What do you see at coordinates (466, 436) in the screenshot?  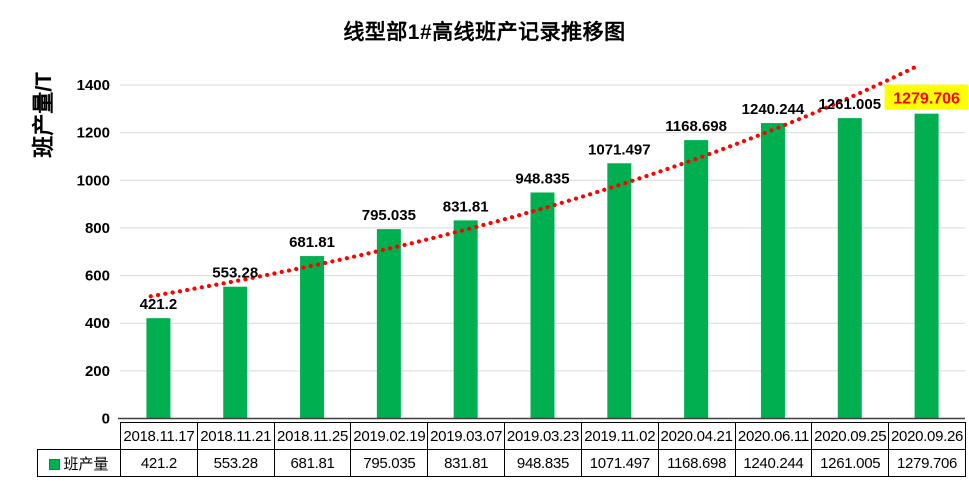 I see `table-date-cell: 2019.03.07` at bounding box center [466, 436].